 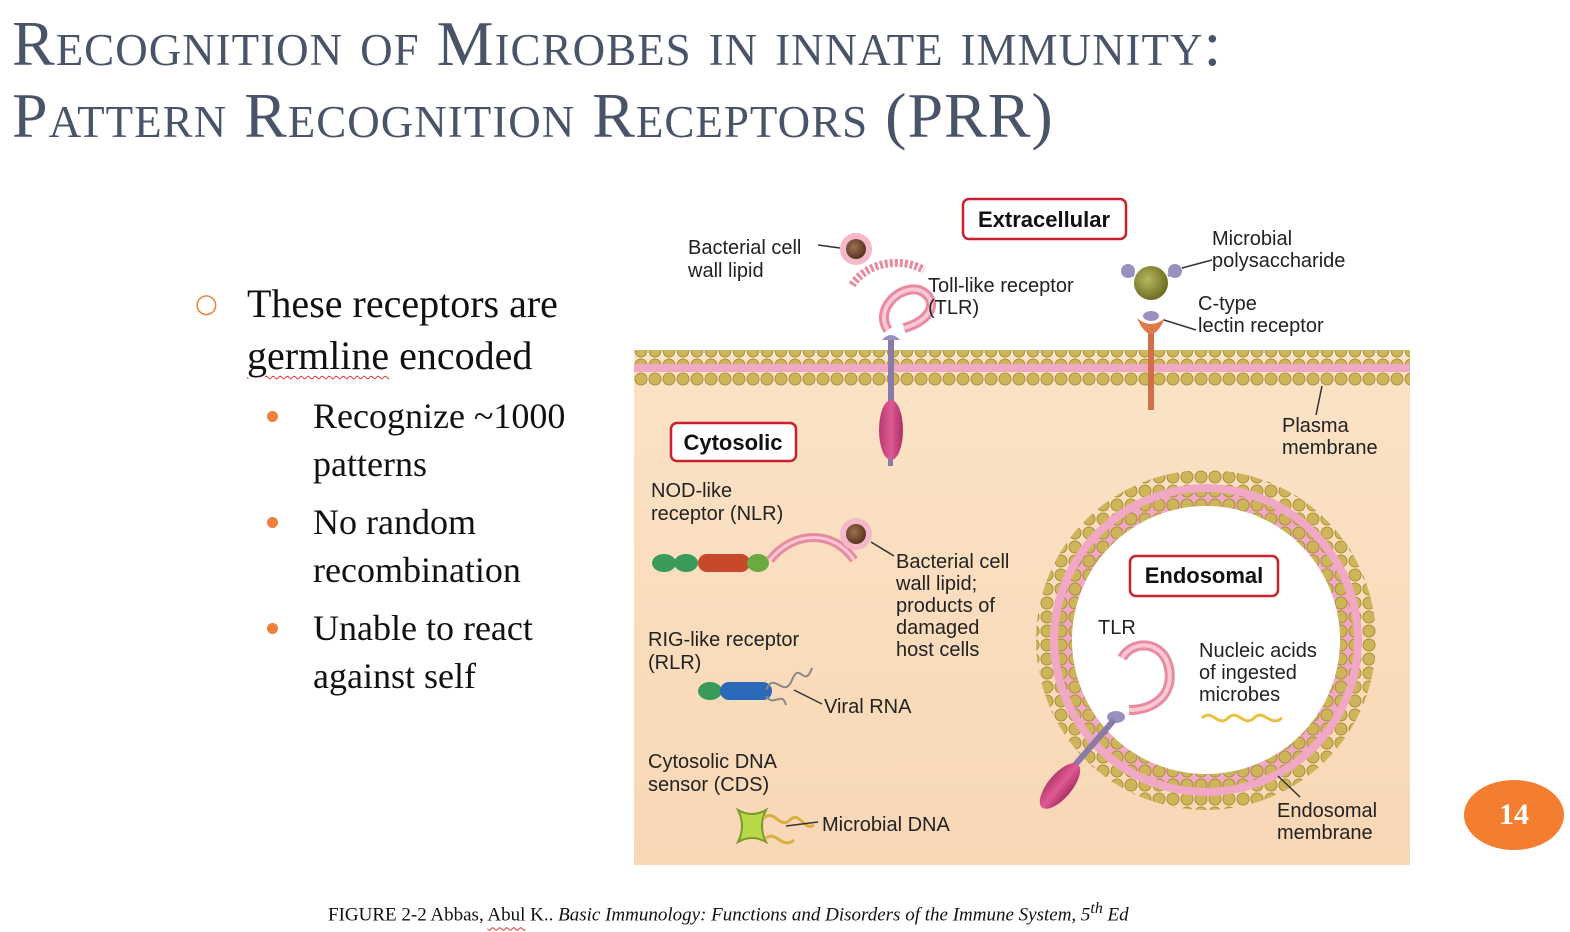 I want to click on endosomal-box: Endosomal, so click(x=1204, y=576).